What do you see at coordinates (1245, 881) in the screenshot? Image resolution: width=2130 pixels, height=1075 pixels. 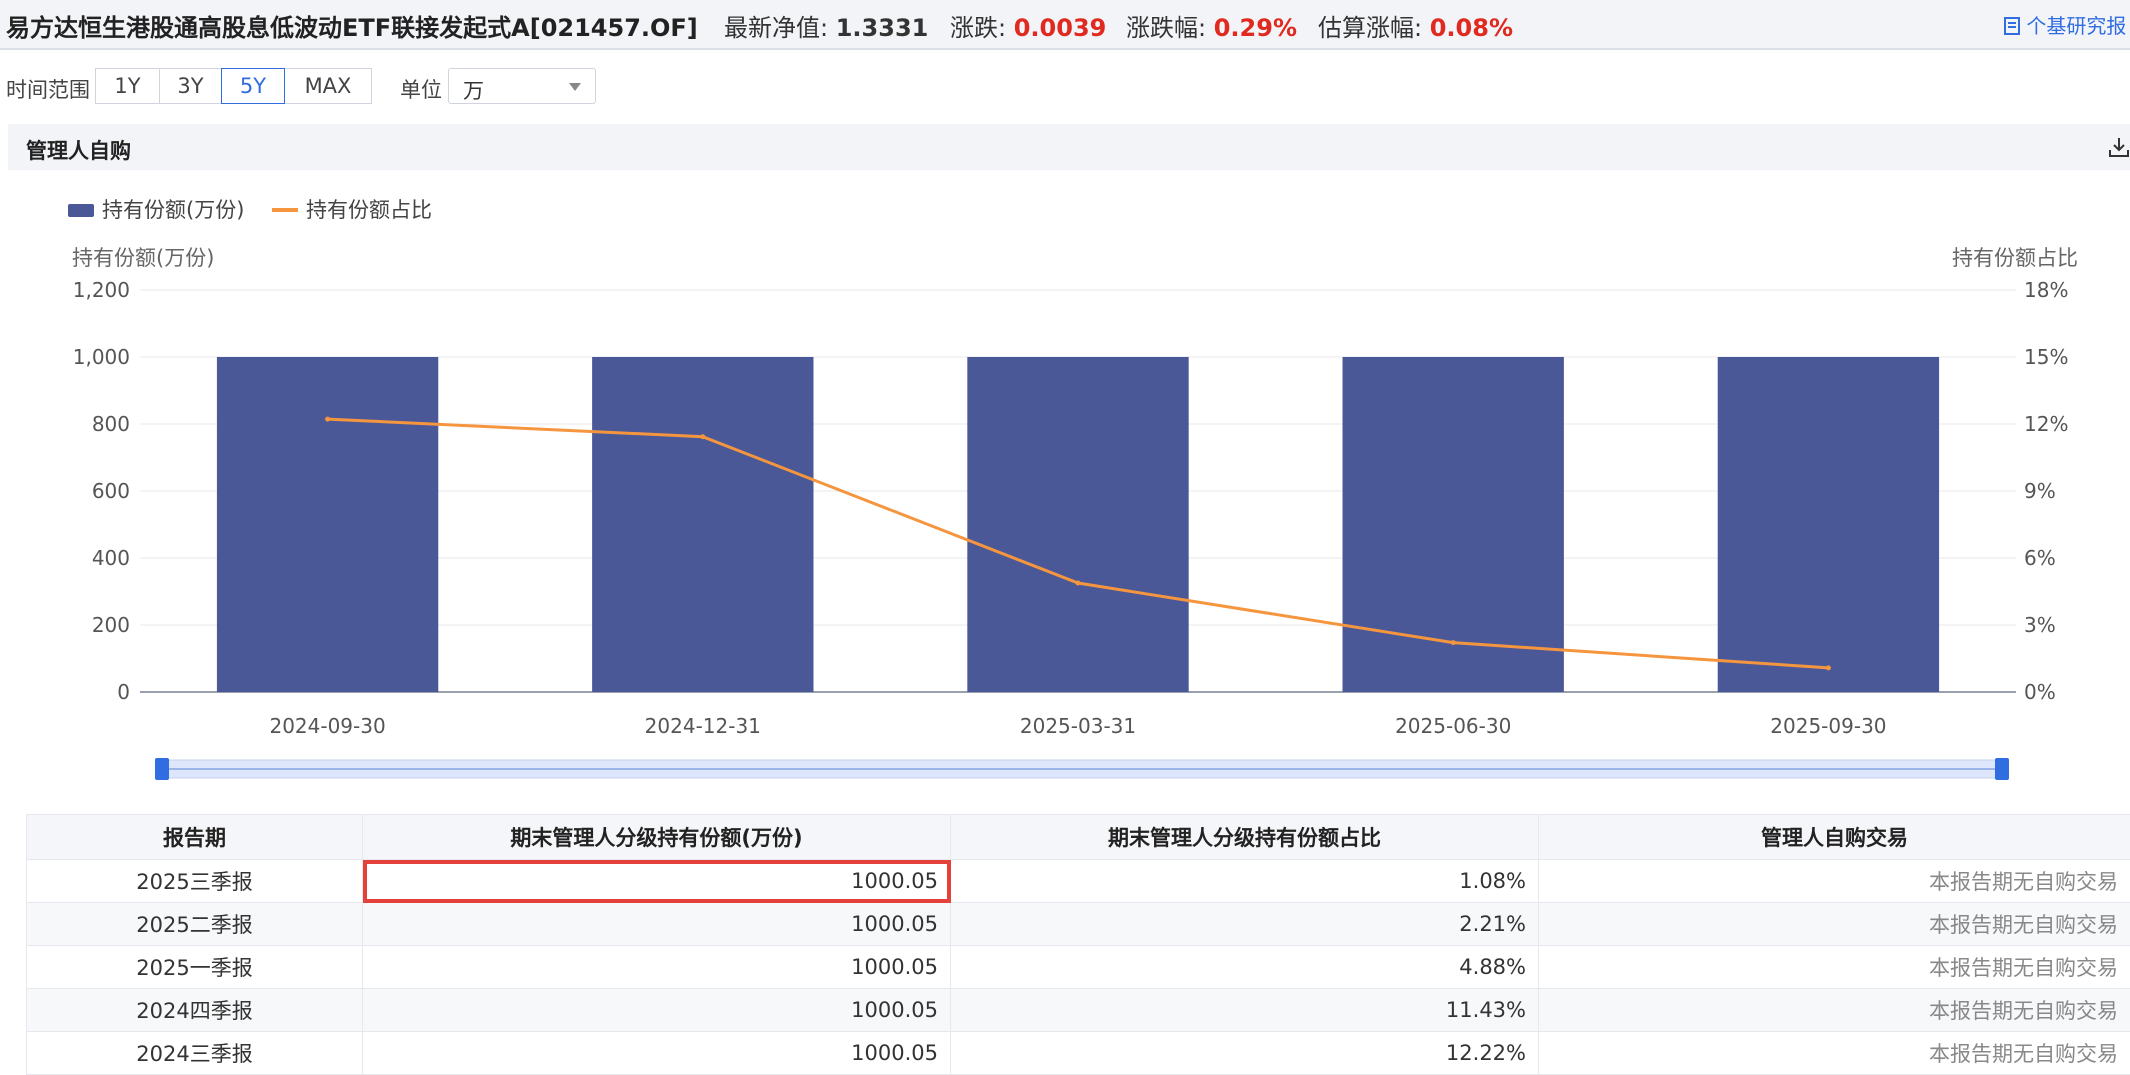 I see `cell-share-ratio: 1.08%` at bounding box center [1245, 881].